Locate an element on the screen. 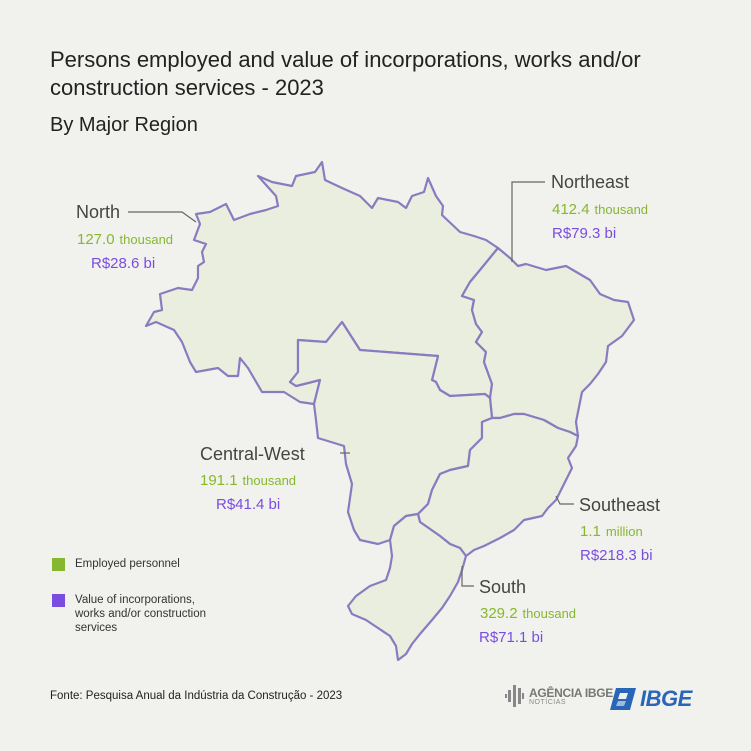  north-leader-line is located at coordinates (162, 217).